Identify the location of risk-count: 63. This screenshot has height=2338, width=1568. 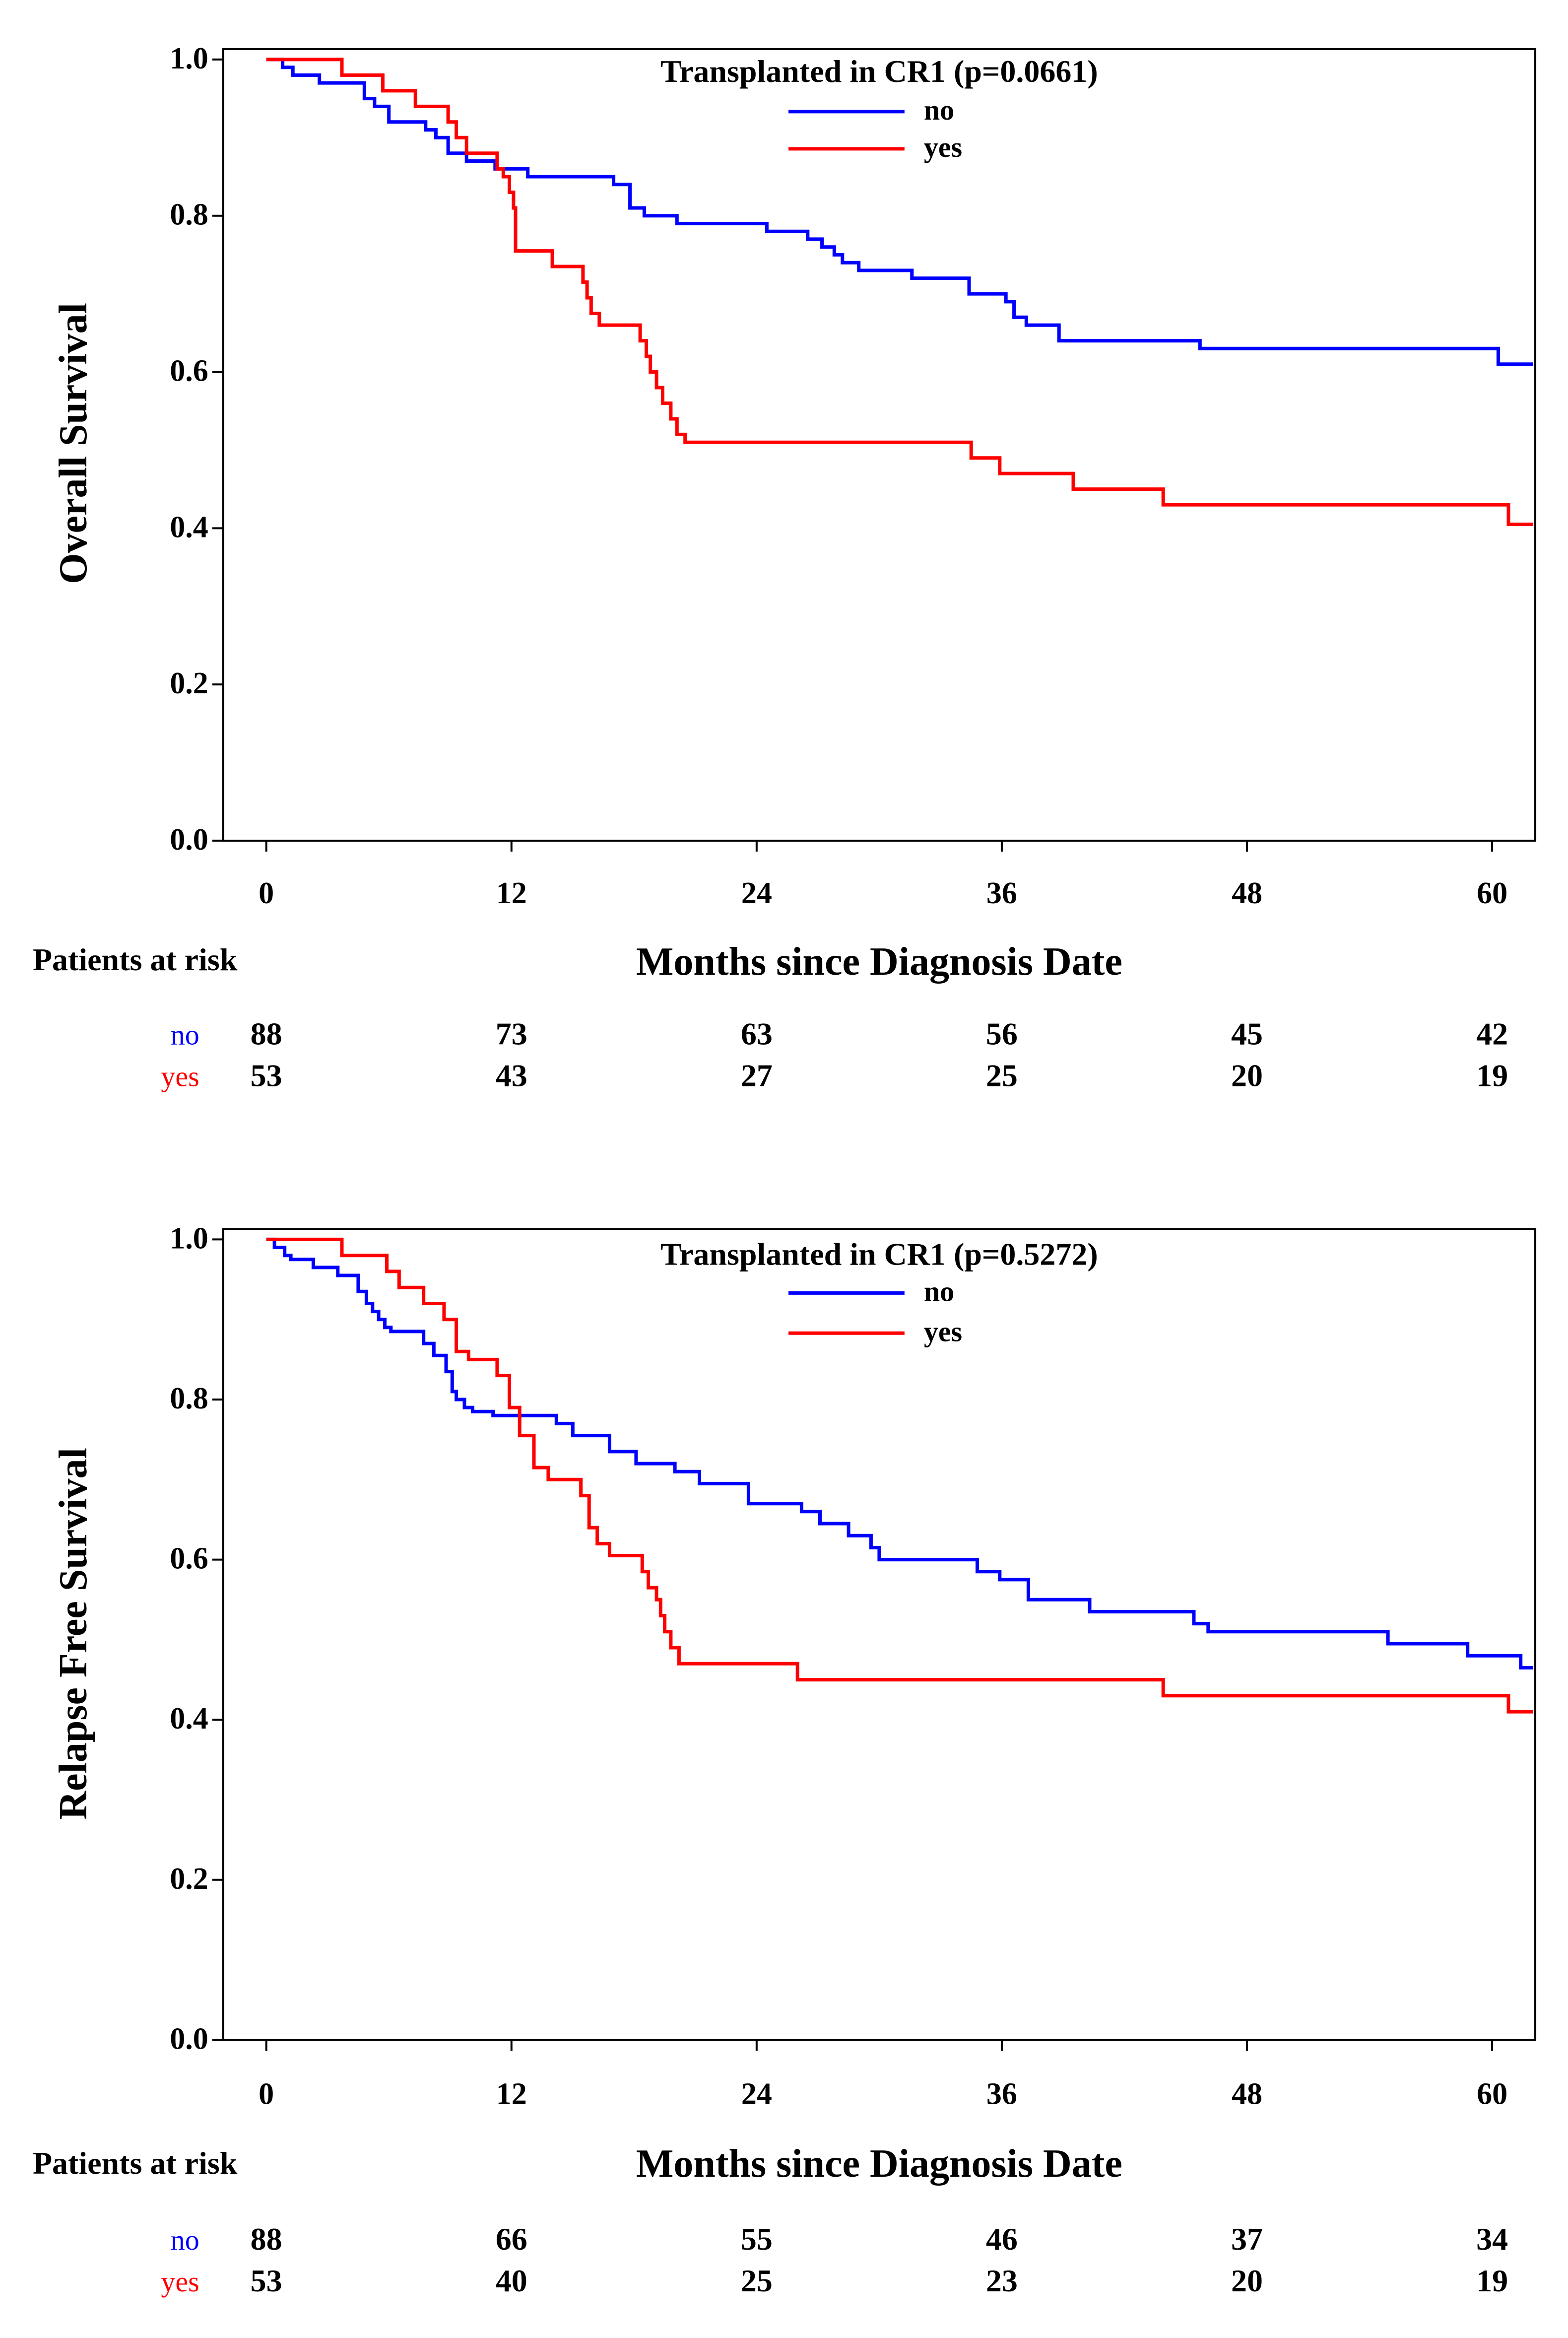
(757, 1034).